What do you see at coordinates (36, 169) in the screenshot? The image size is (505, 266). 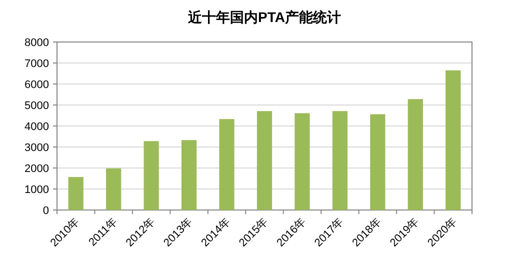 I see `y-tick-label: 2000` at bounding box center [36, 169].